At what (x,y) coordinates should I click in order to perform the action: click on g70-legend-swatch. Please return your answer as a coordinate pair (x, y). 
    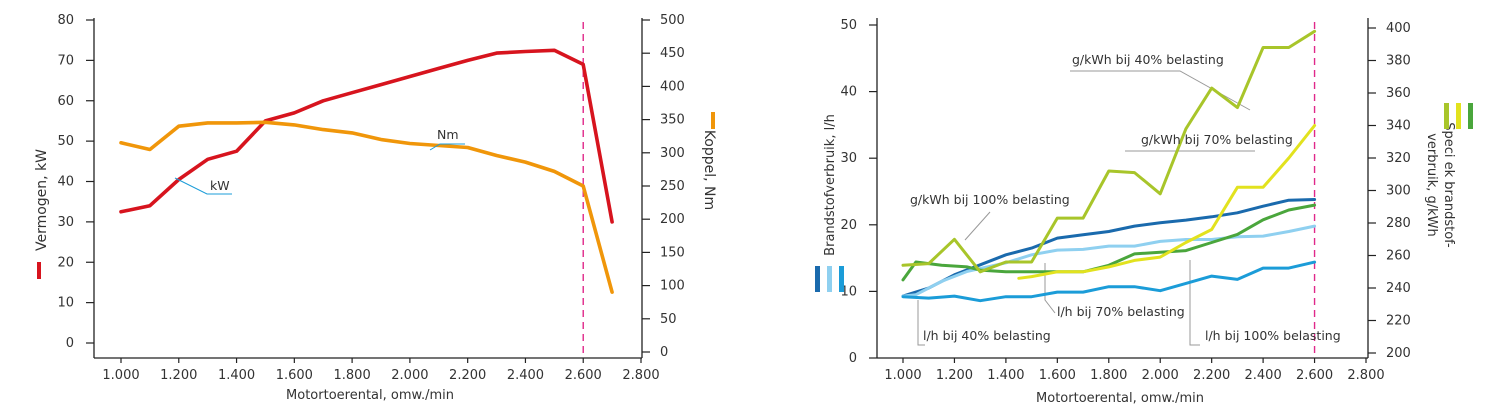
    Looking at the image, I should click on (1458, 116).